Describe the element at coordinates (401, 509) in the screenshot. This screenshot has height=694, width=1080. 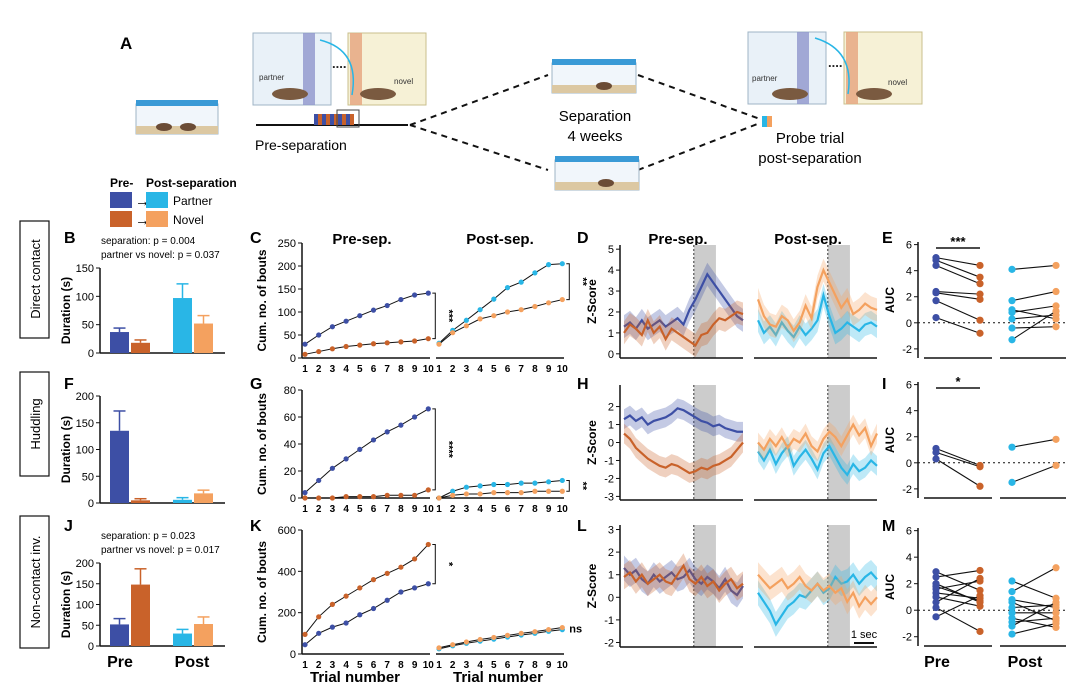
I see `x-tick-label: 8` at that location.